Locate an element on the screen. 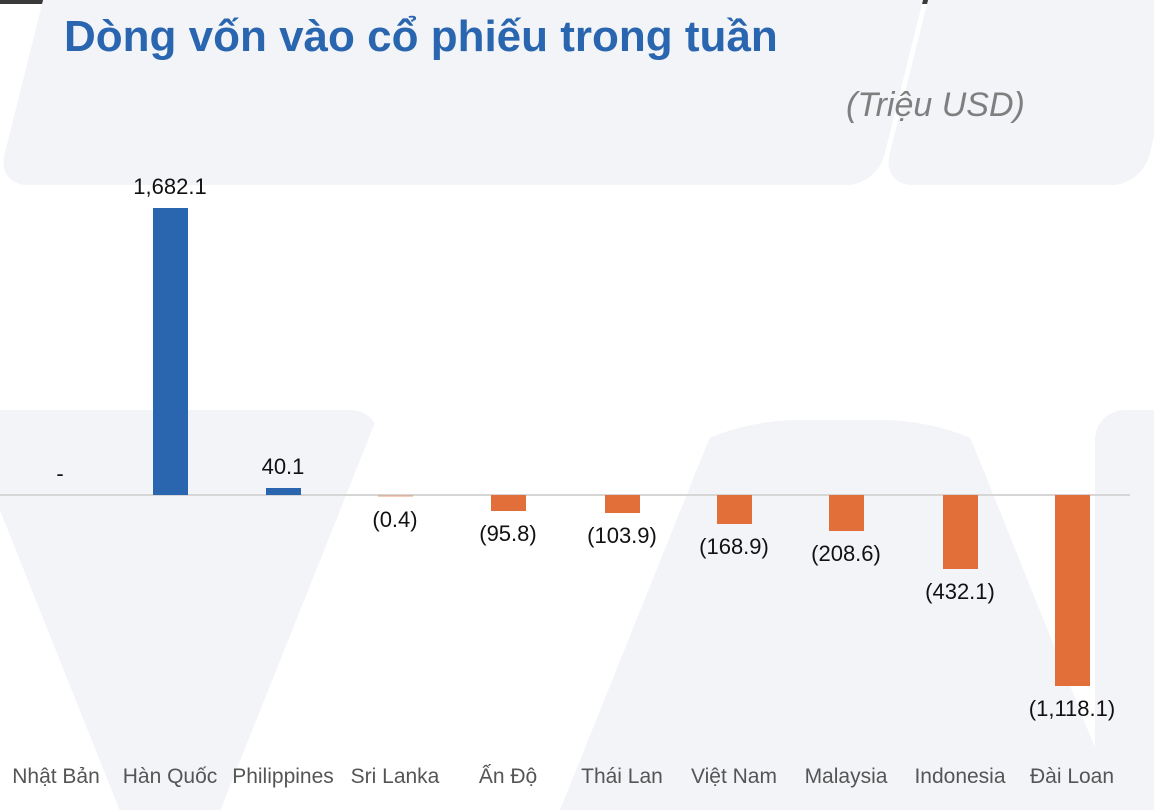  chart-unit-label: (Triệu USD) is located at coordinates (935, 105).